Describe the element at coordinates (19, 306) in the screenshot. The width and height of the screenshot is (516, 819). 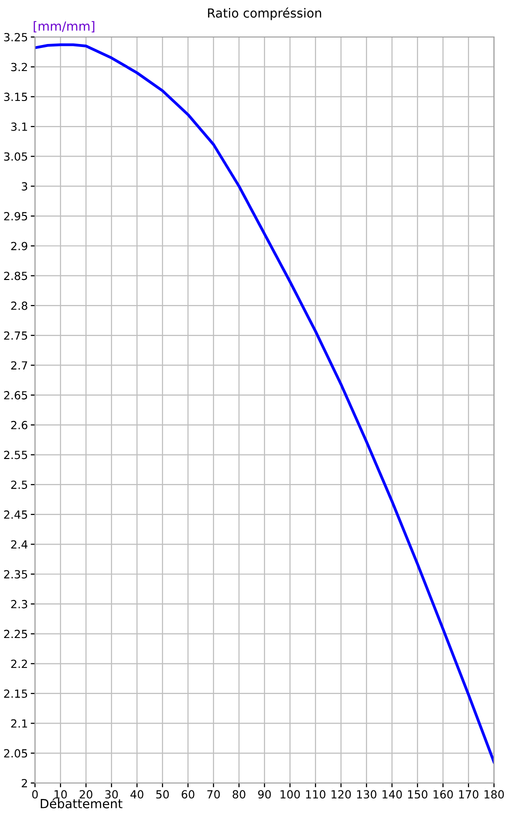
I see `y-tick-label: 2.8` at that location.